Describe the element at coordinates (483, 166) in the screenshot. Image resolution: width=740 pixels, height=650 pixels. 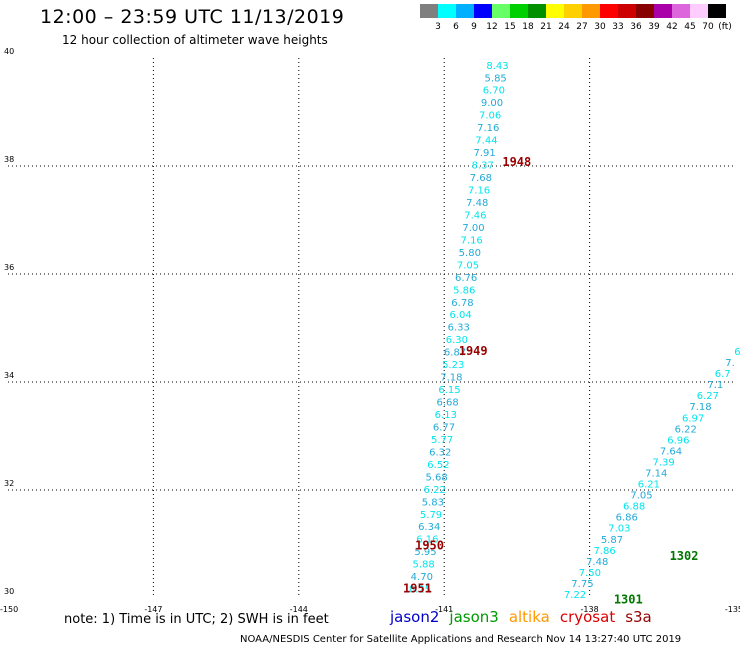
I see `swh-value: 8.37` at that location.